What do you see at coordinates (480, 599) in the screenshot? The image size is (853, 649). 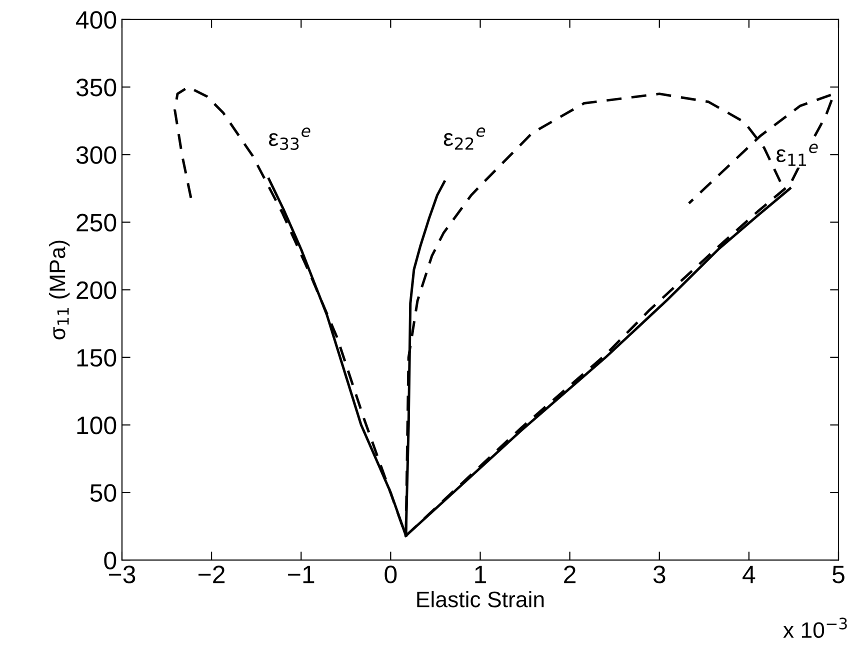 I see `x-axis-title: Elastic Strain` at bounding box center [480, 599].